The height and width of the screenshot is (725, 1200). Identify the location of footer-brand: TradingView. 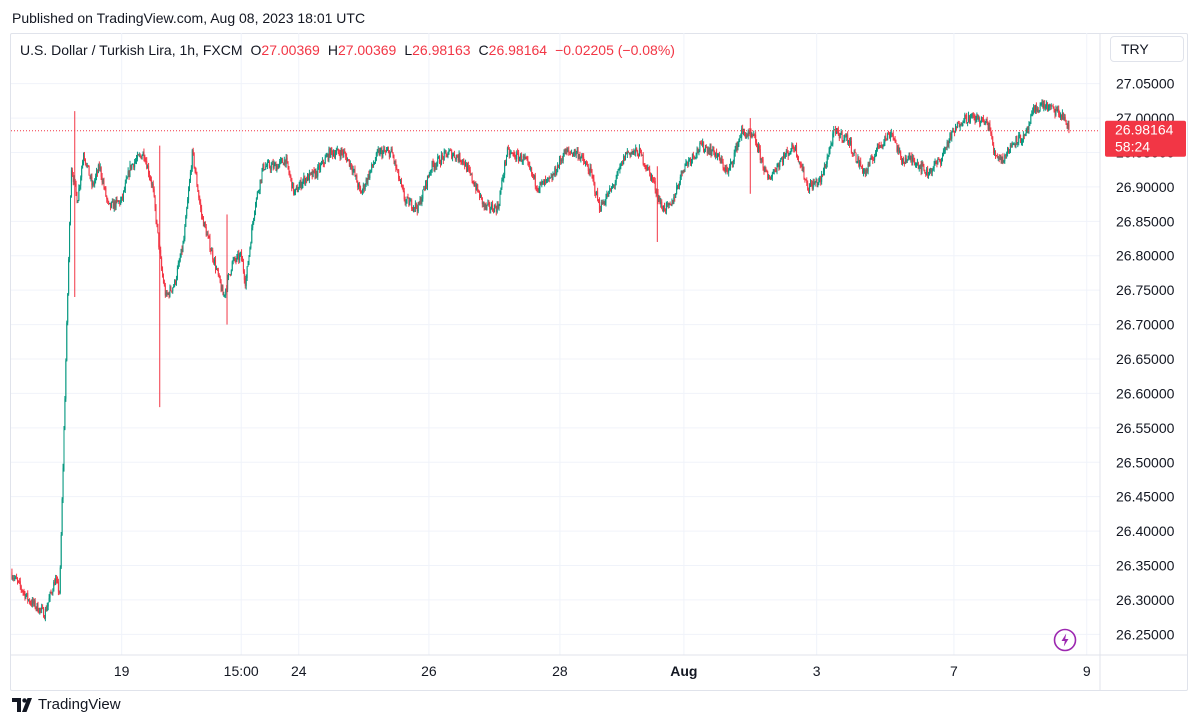
(66, 704).